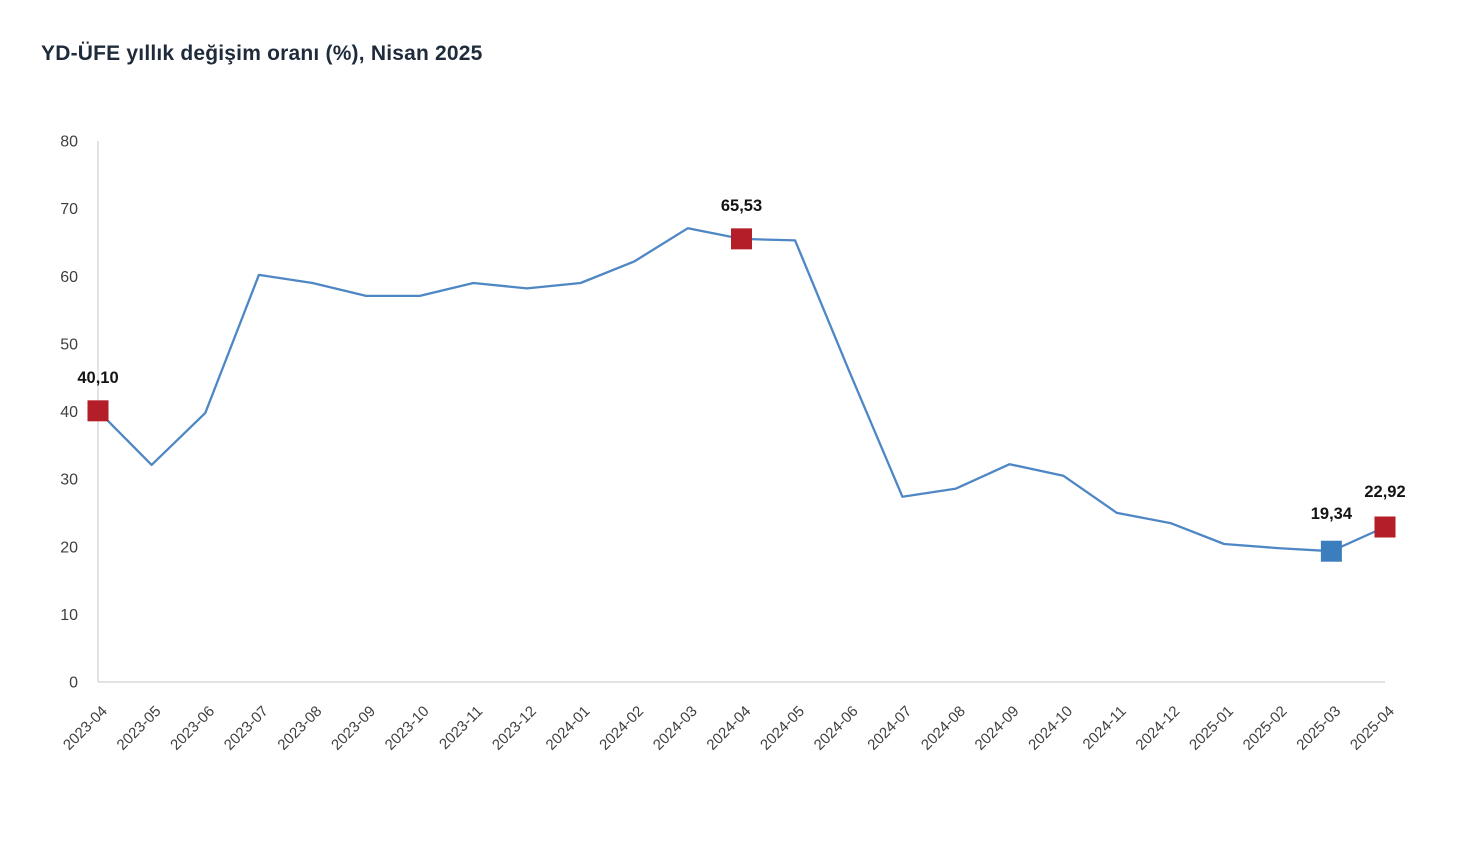 This screenshot has width=1457, height=847. I want to click on x-tick-label: 2023-10, so click(407, 728).